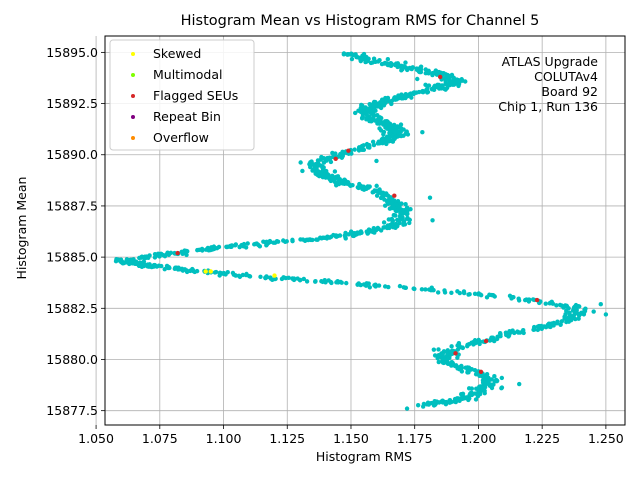 The height and width of the screenshot is (480, 640). What do you see at coordinates (96, 438) in the screenshot?
I see `x-tick-label: 1.050` at bounding box center [96, 438].